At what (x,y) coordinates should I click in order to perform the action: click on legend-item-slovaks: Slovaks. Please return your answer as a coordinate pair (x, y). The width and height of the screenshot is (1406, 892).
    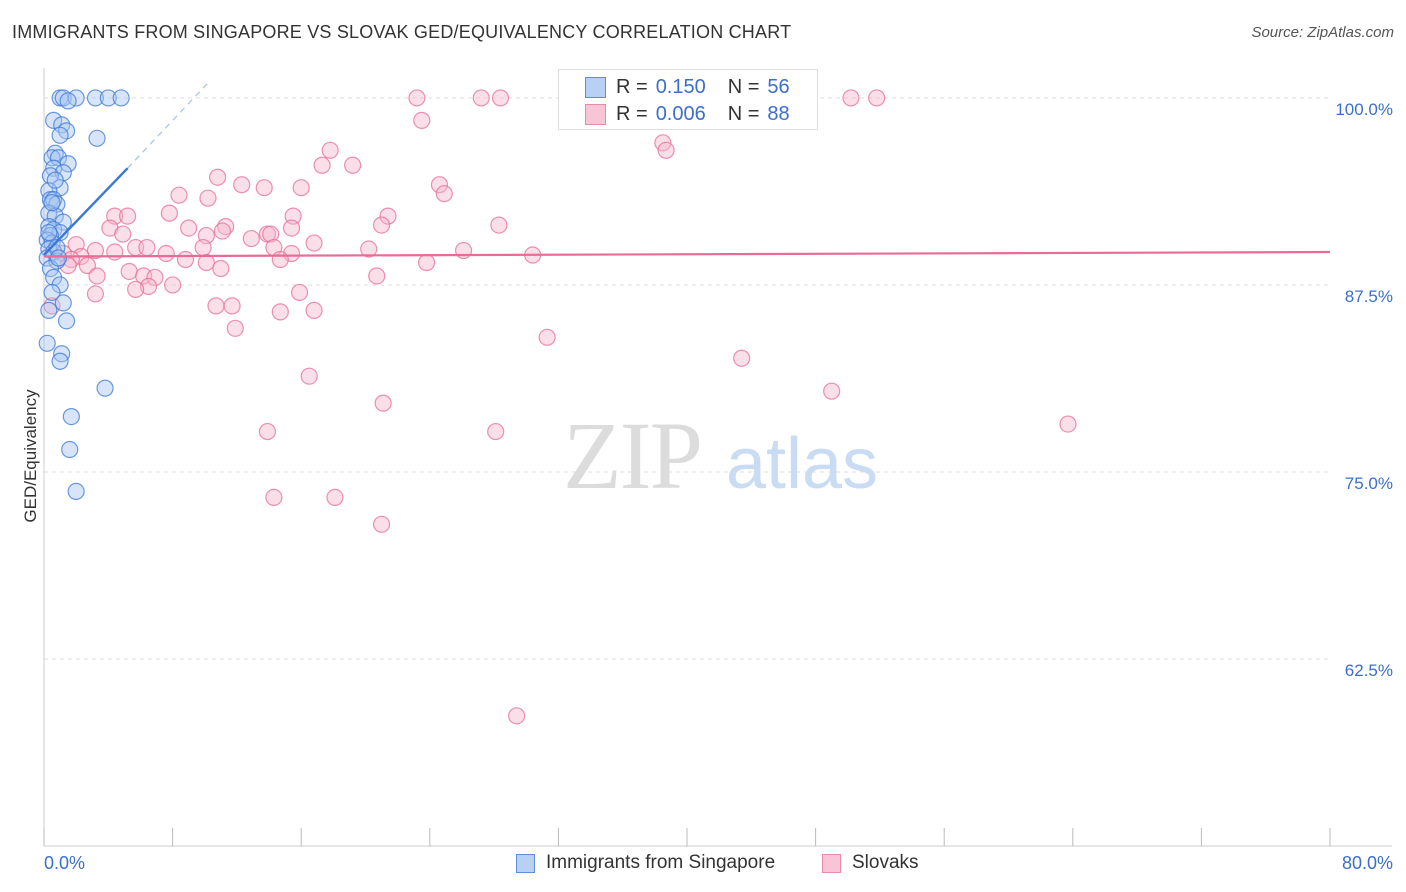
    Looking at the image, I should click on (870, 863).